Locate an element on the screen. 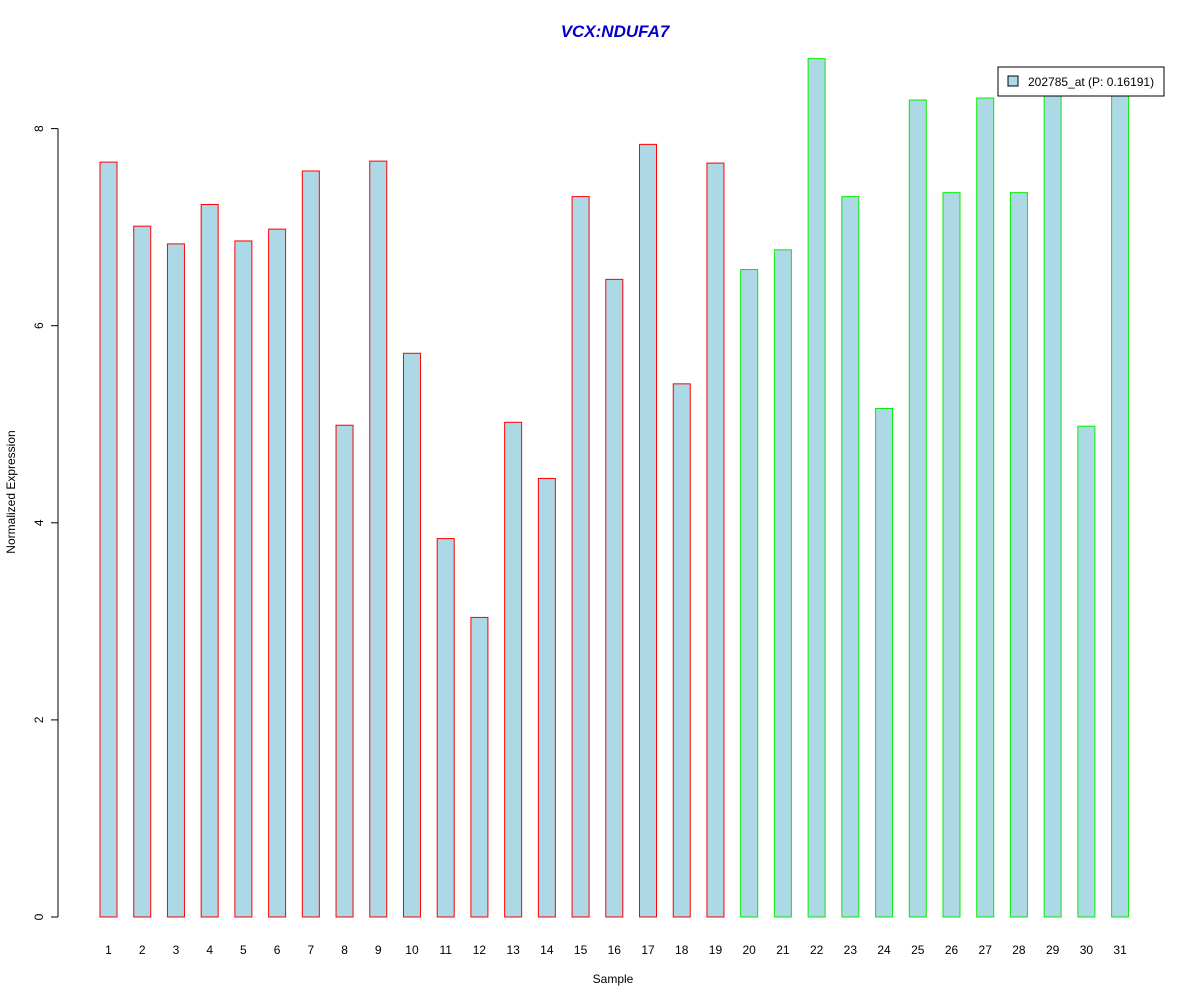 Image resolution: width=1200 pixels, height=1000 pixels. x-tick-label: 12 is located at coordinates (480, 950).